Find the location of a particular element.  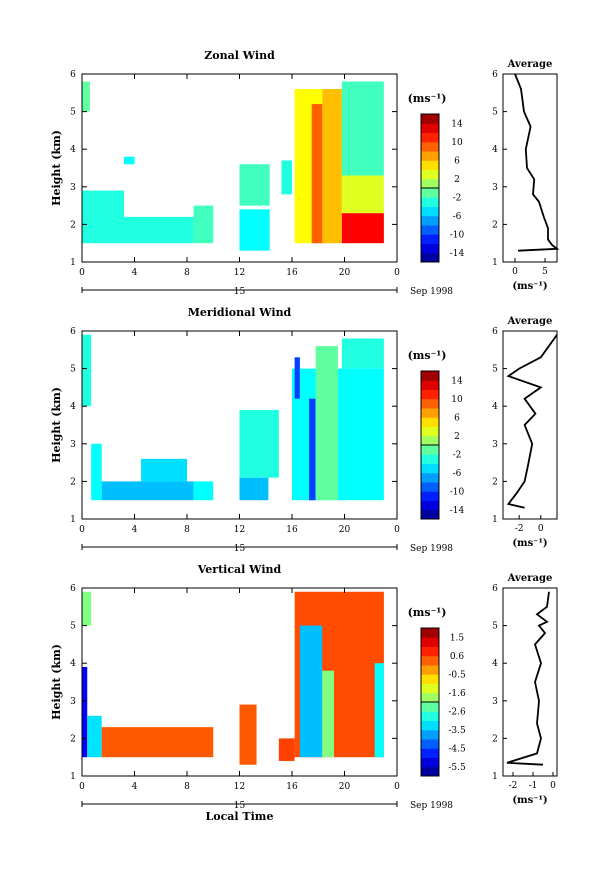

colorbar-tick-label: -2 is located at coordinates (457, 455).